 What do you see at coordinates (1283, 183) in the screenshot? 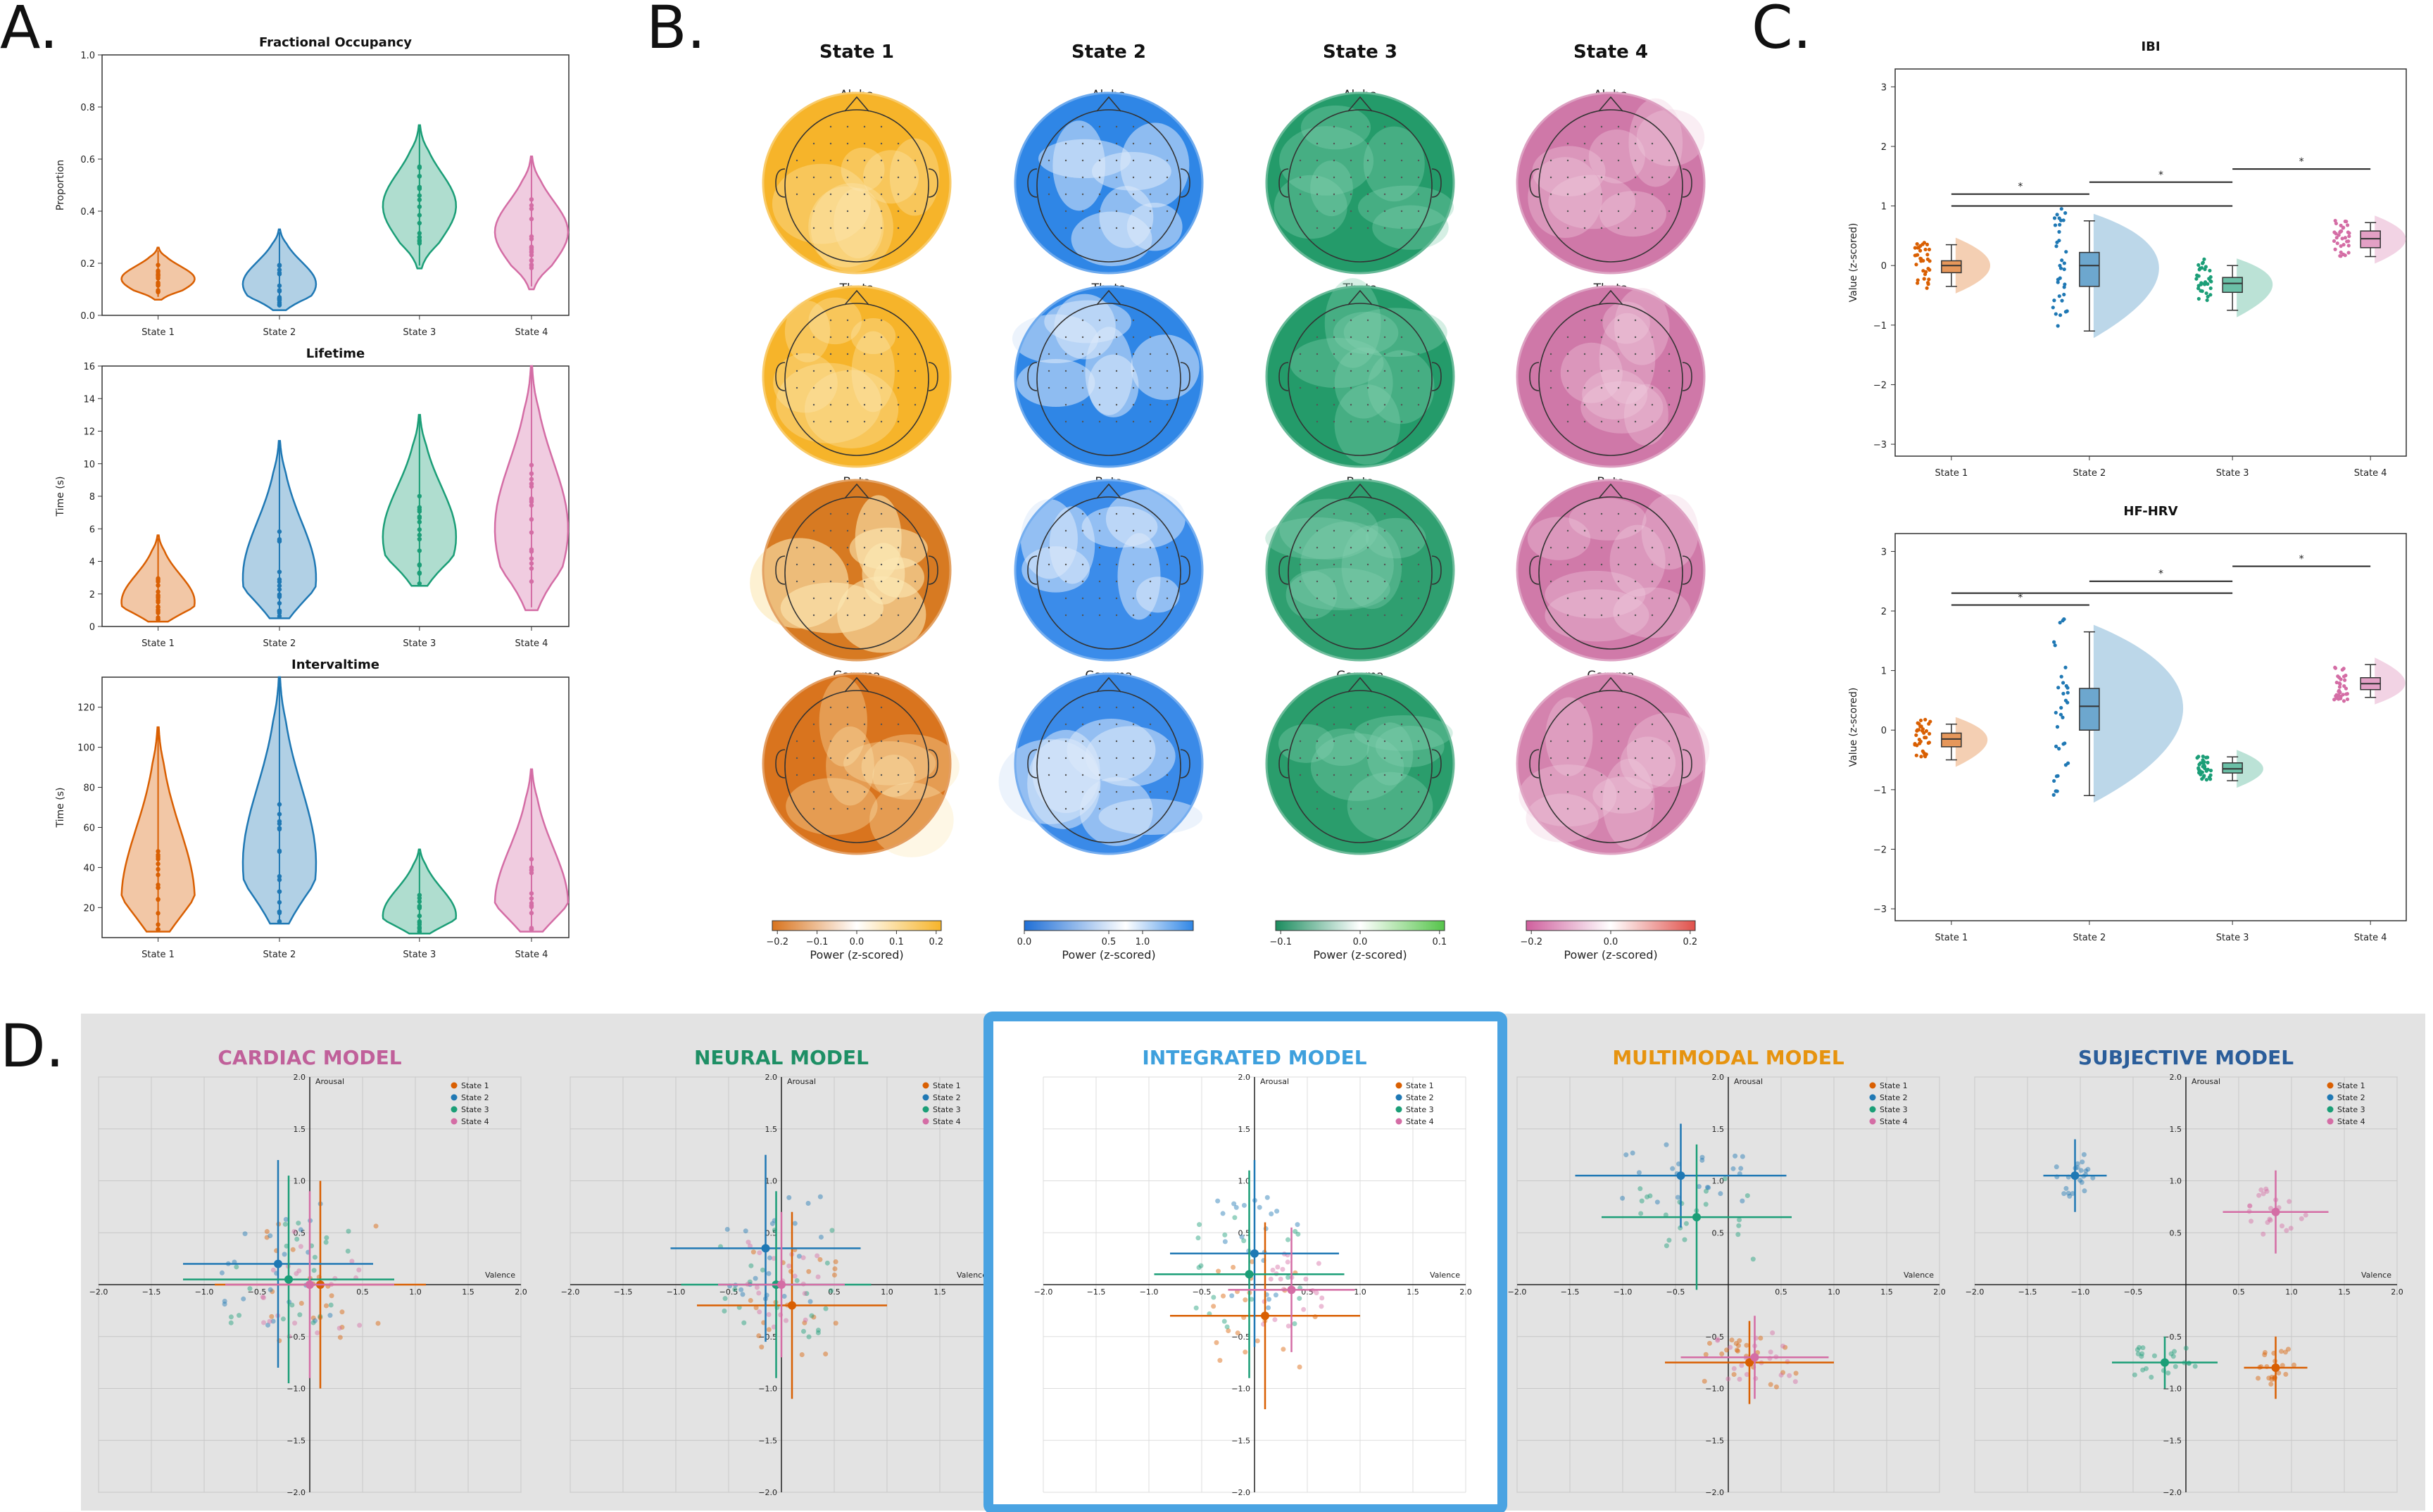
I see `left-ear-icon` at bounding box center [1283, 183].